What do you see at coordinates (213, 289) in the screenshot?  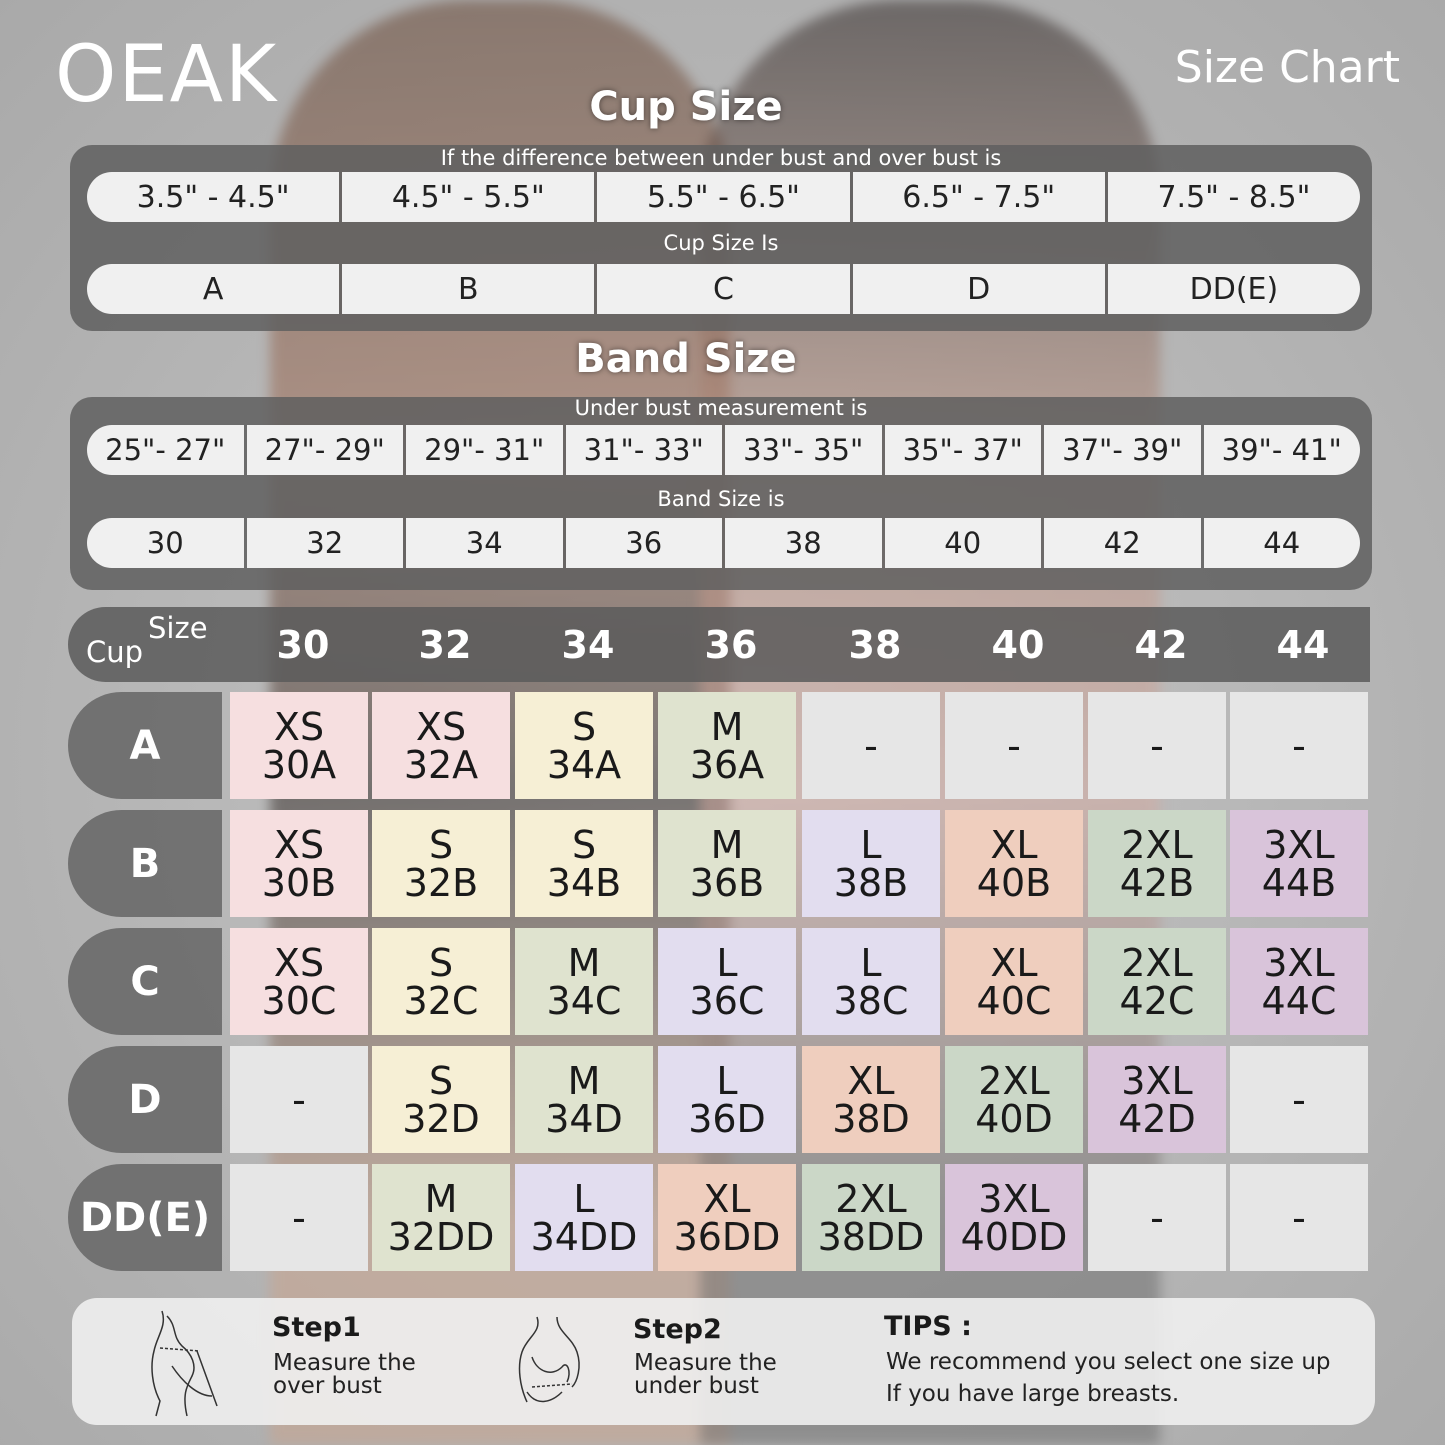 I see `cup-cell: A` at bounding box center [213, 289].